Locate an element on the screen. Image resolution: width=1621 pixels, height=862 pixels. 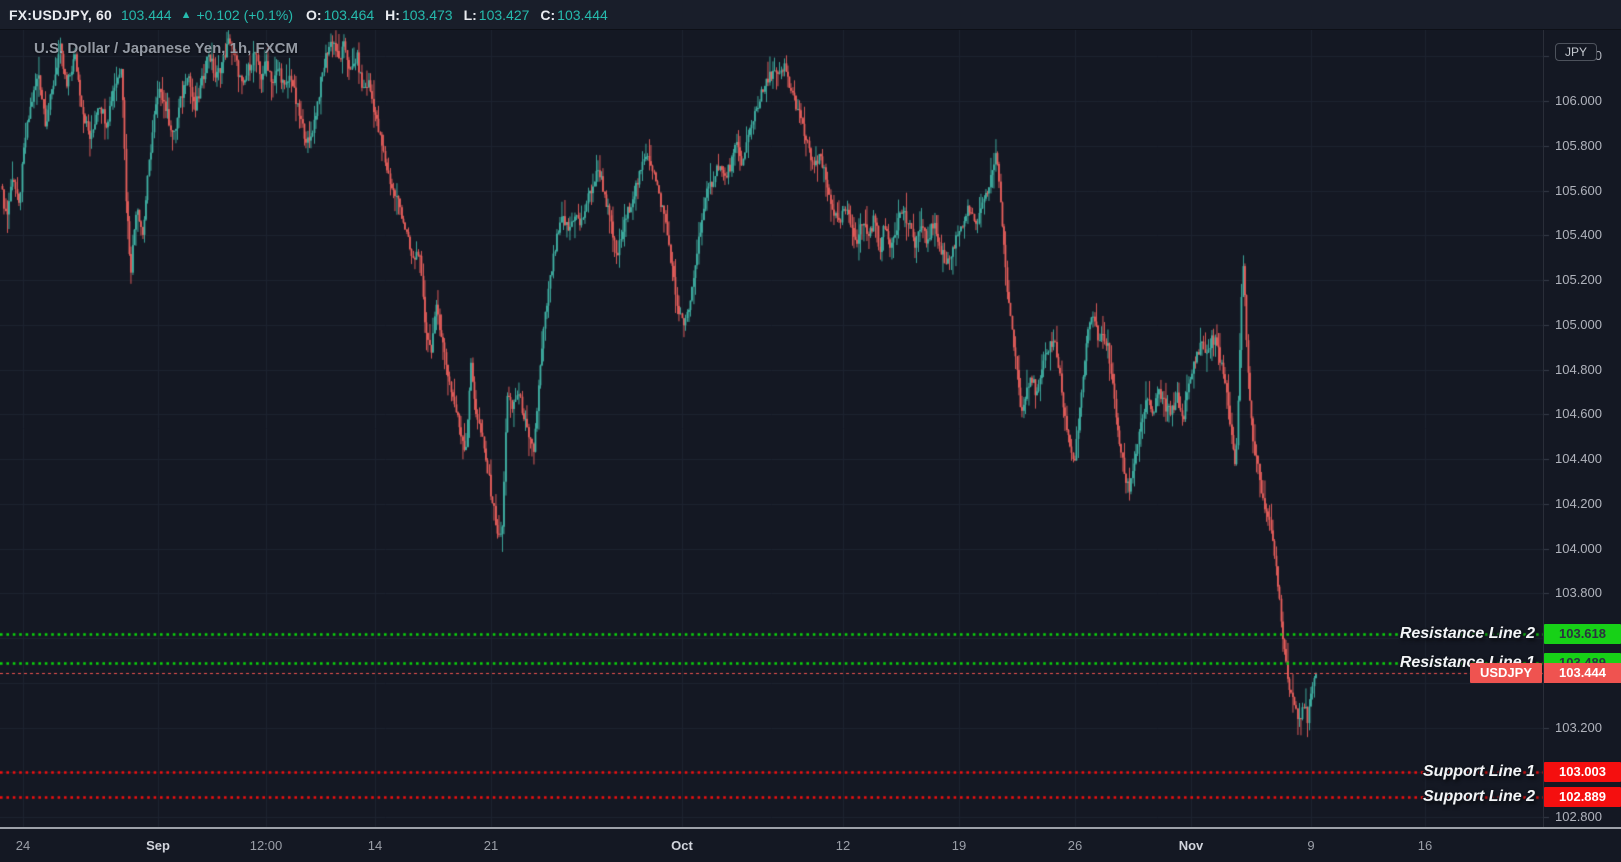
support-price-badge: 102.889 is located at coordinates (1582, 797).